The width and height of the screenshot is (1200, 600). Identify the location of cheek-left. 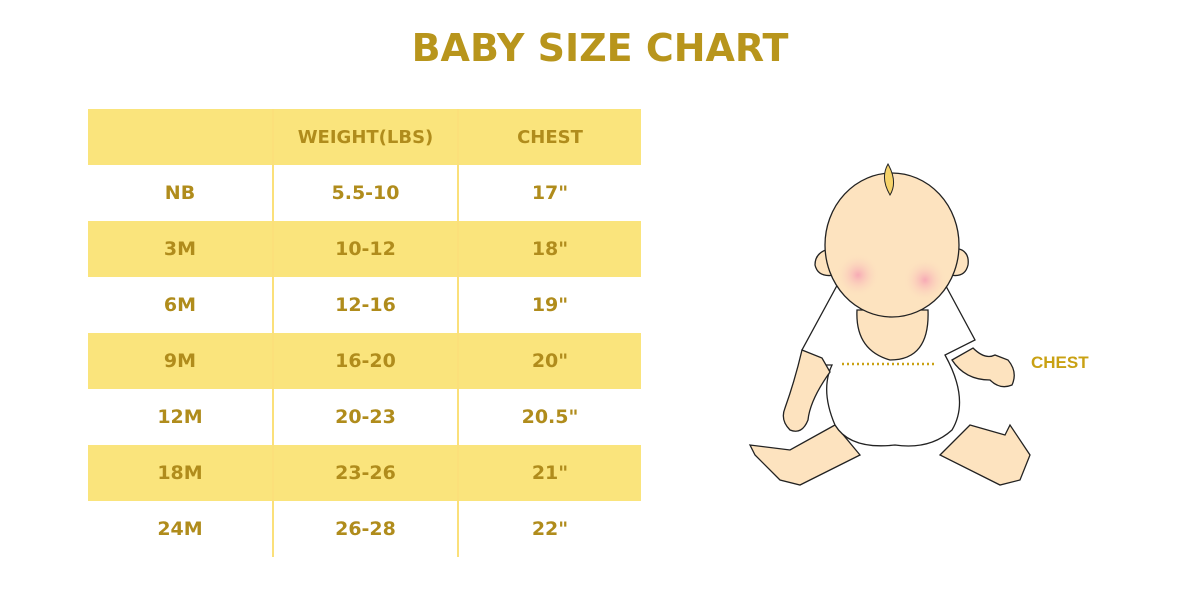
(858, 275).